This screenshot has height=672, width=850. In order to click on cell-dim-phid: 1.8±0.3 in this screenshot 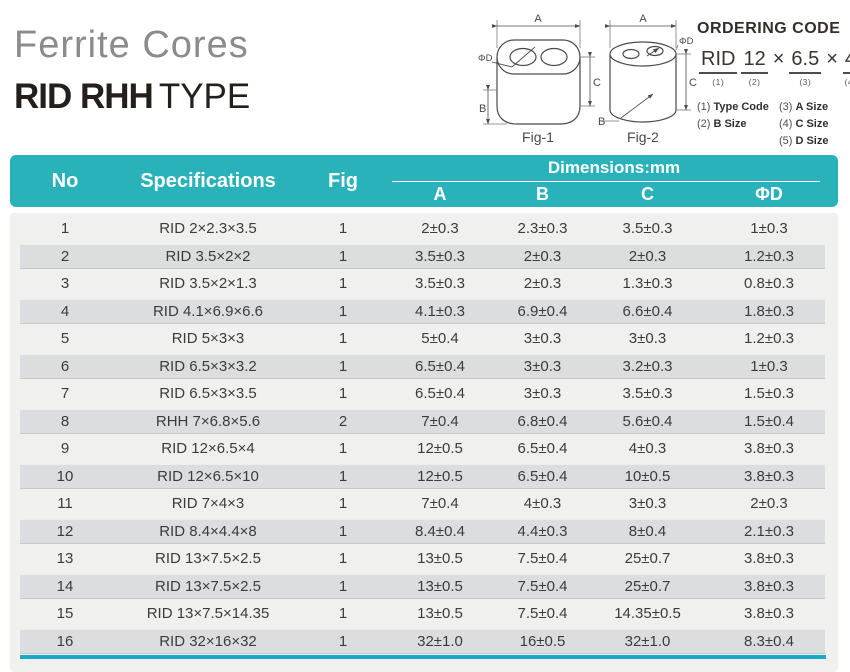, I will do `click(769, 311)`.